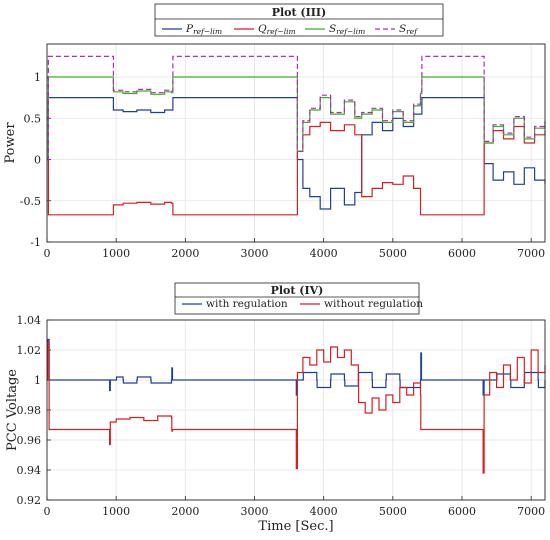 This screenshot has height=540, width=550. What do you see at coordinates (37, 160) in the screenshot?
I see `y-tick-label: 0` at bounding box center [37, 160].